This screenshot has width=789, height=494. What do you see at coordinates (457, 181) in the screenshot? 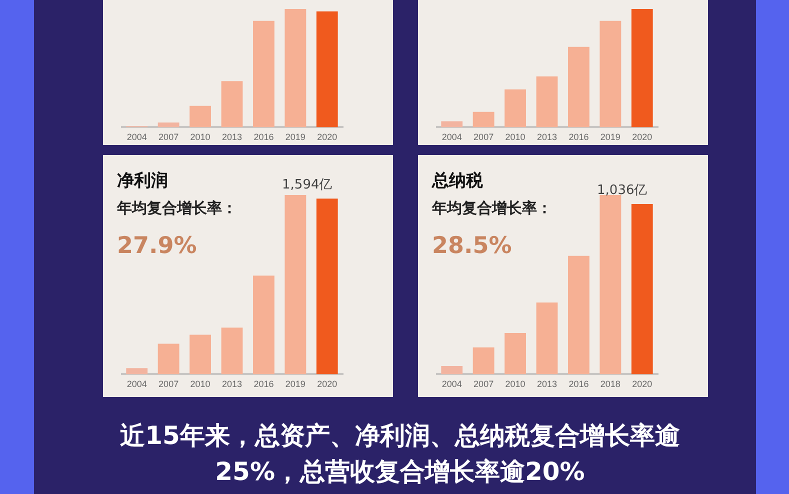
I see `chart-title: 总纳税` at bounding box center [457, 181].